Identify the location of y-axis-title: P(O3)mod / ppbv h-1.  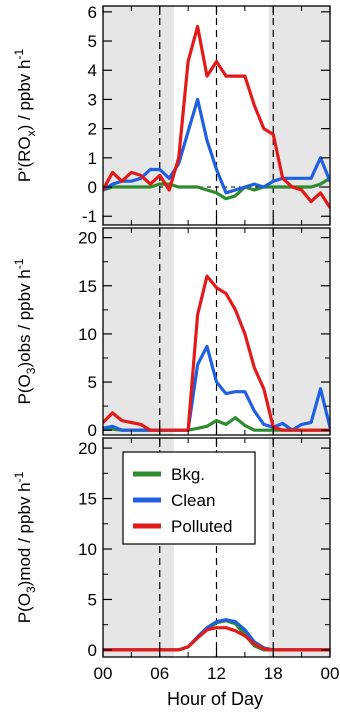
(25, 547).